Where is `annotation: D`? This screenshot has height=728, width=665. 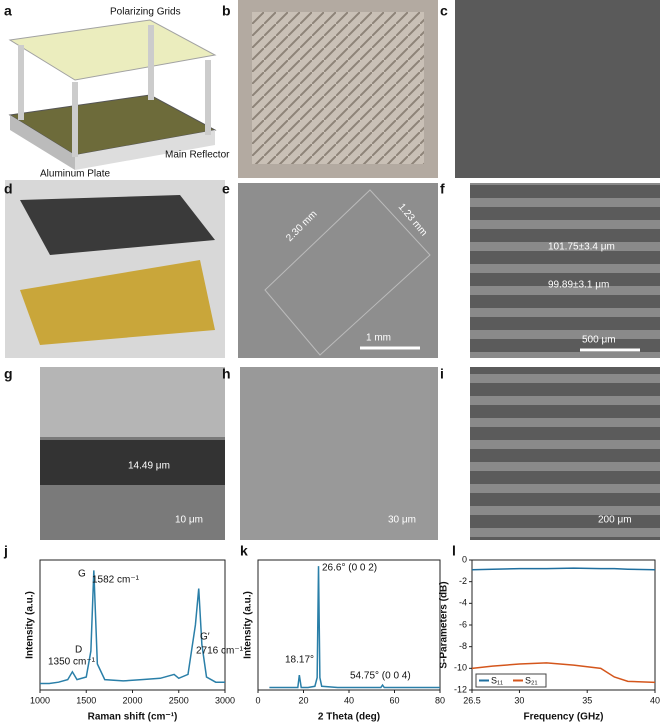
annotation: D is located at coordinates (78, 650).